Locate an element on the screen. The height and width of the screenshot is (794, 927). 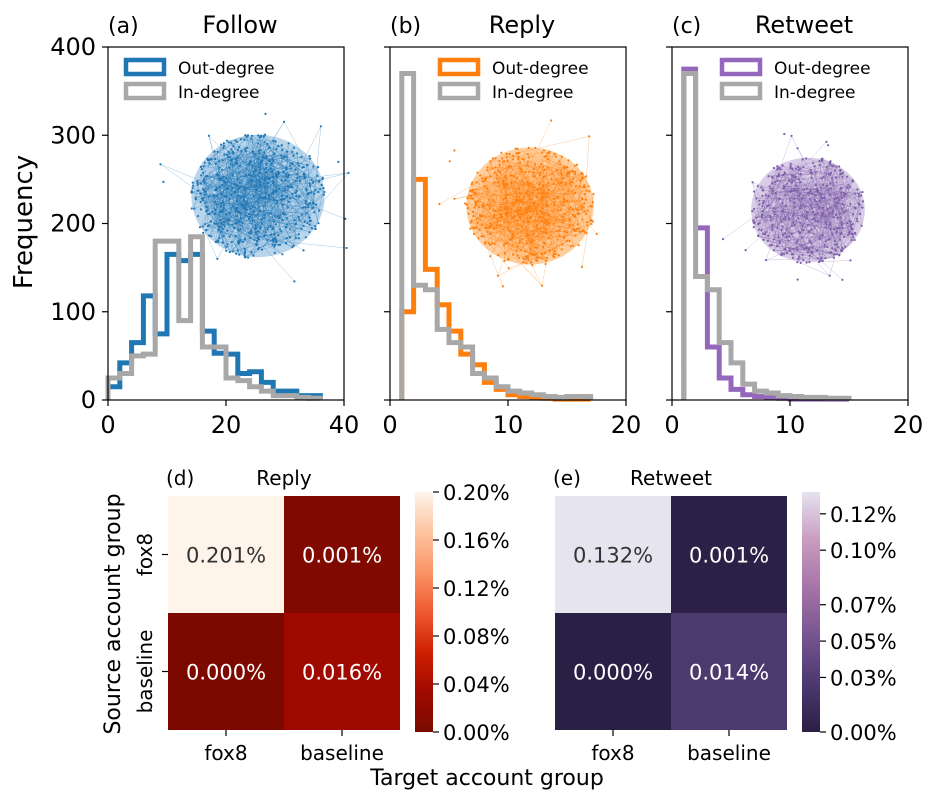
target-group-xlabel: Target account group is located at coordinates (486, 778).